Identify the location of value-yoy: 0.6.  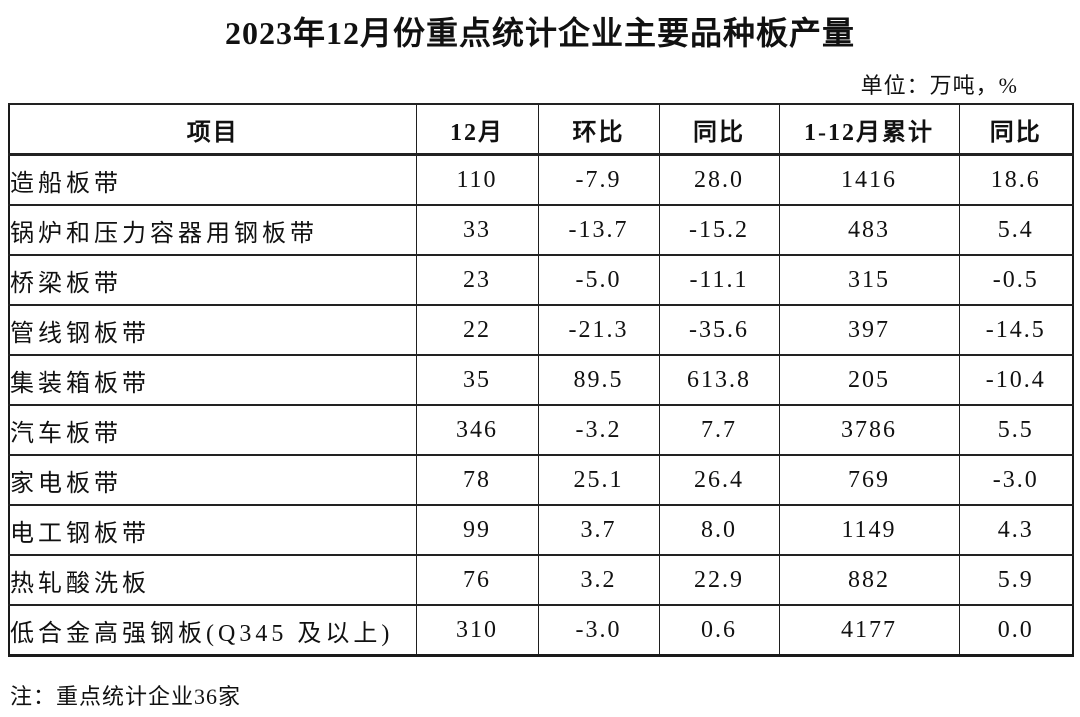
(719, 630).